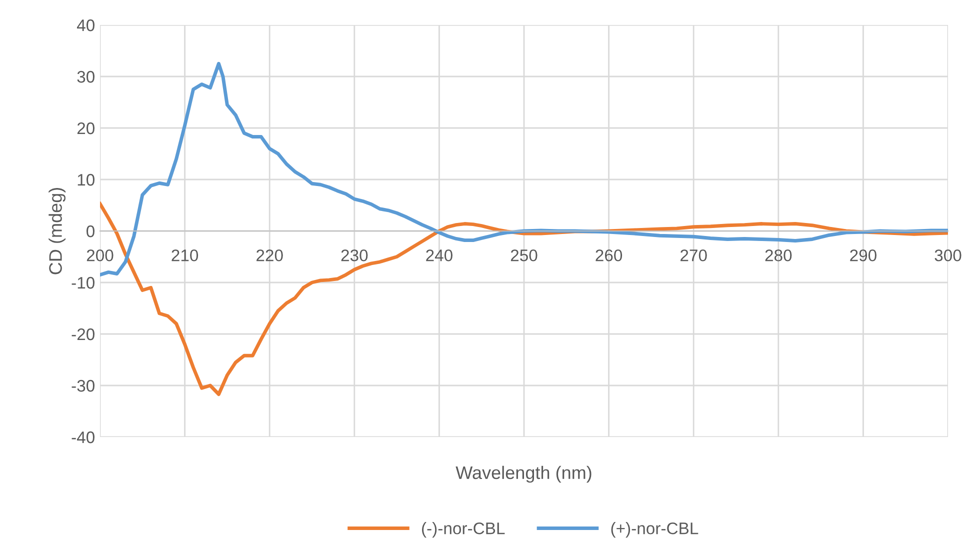 Image resolution: width=968 pixels, height=542 pixels. Describe the element at coordinates (693, 255) in the screenshot. I see `x-tick-label: 270` at that location.